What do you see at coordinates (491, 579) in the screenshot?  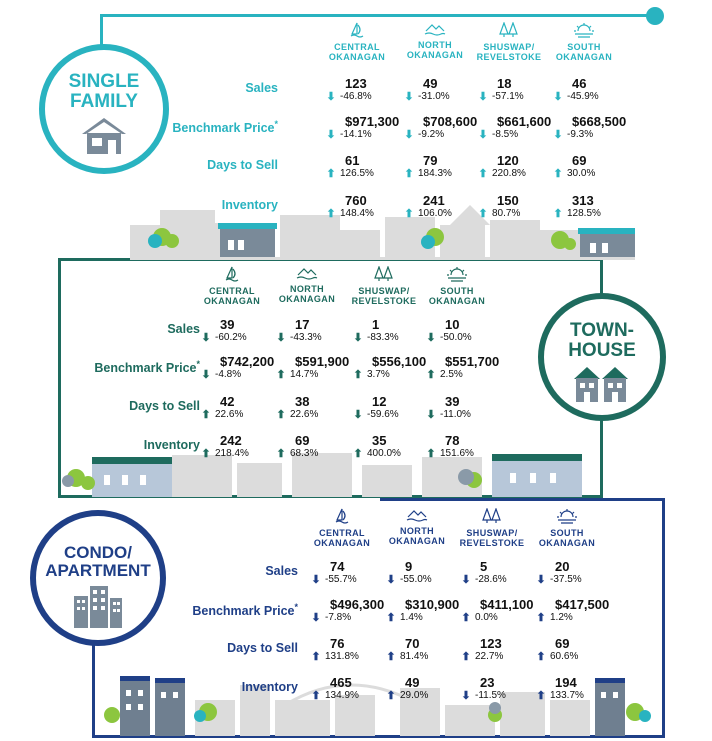 I see `change-percent: -28.6%` at bounding box center [491, 579].